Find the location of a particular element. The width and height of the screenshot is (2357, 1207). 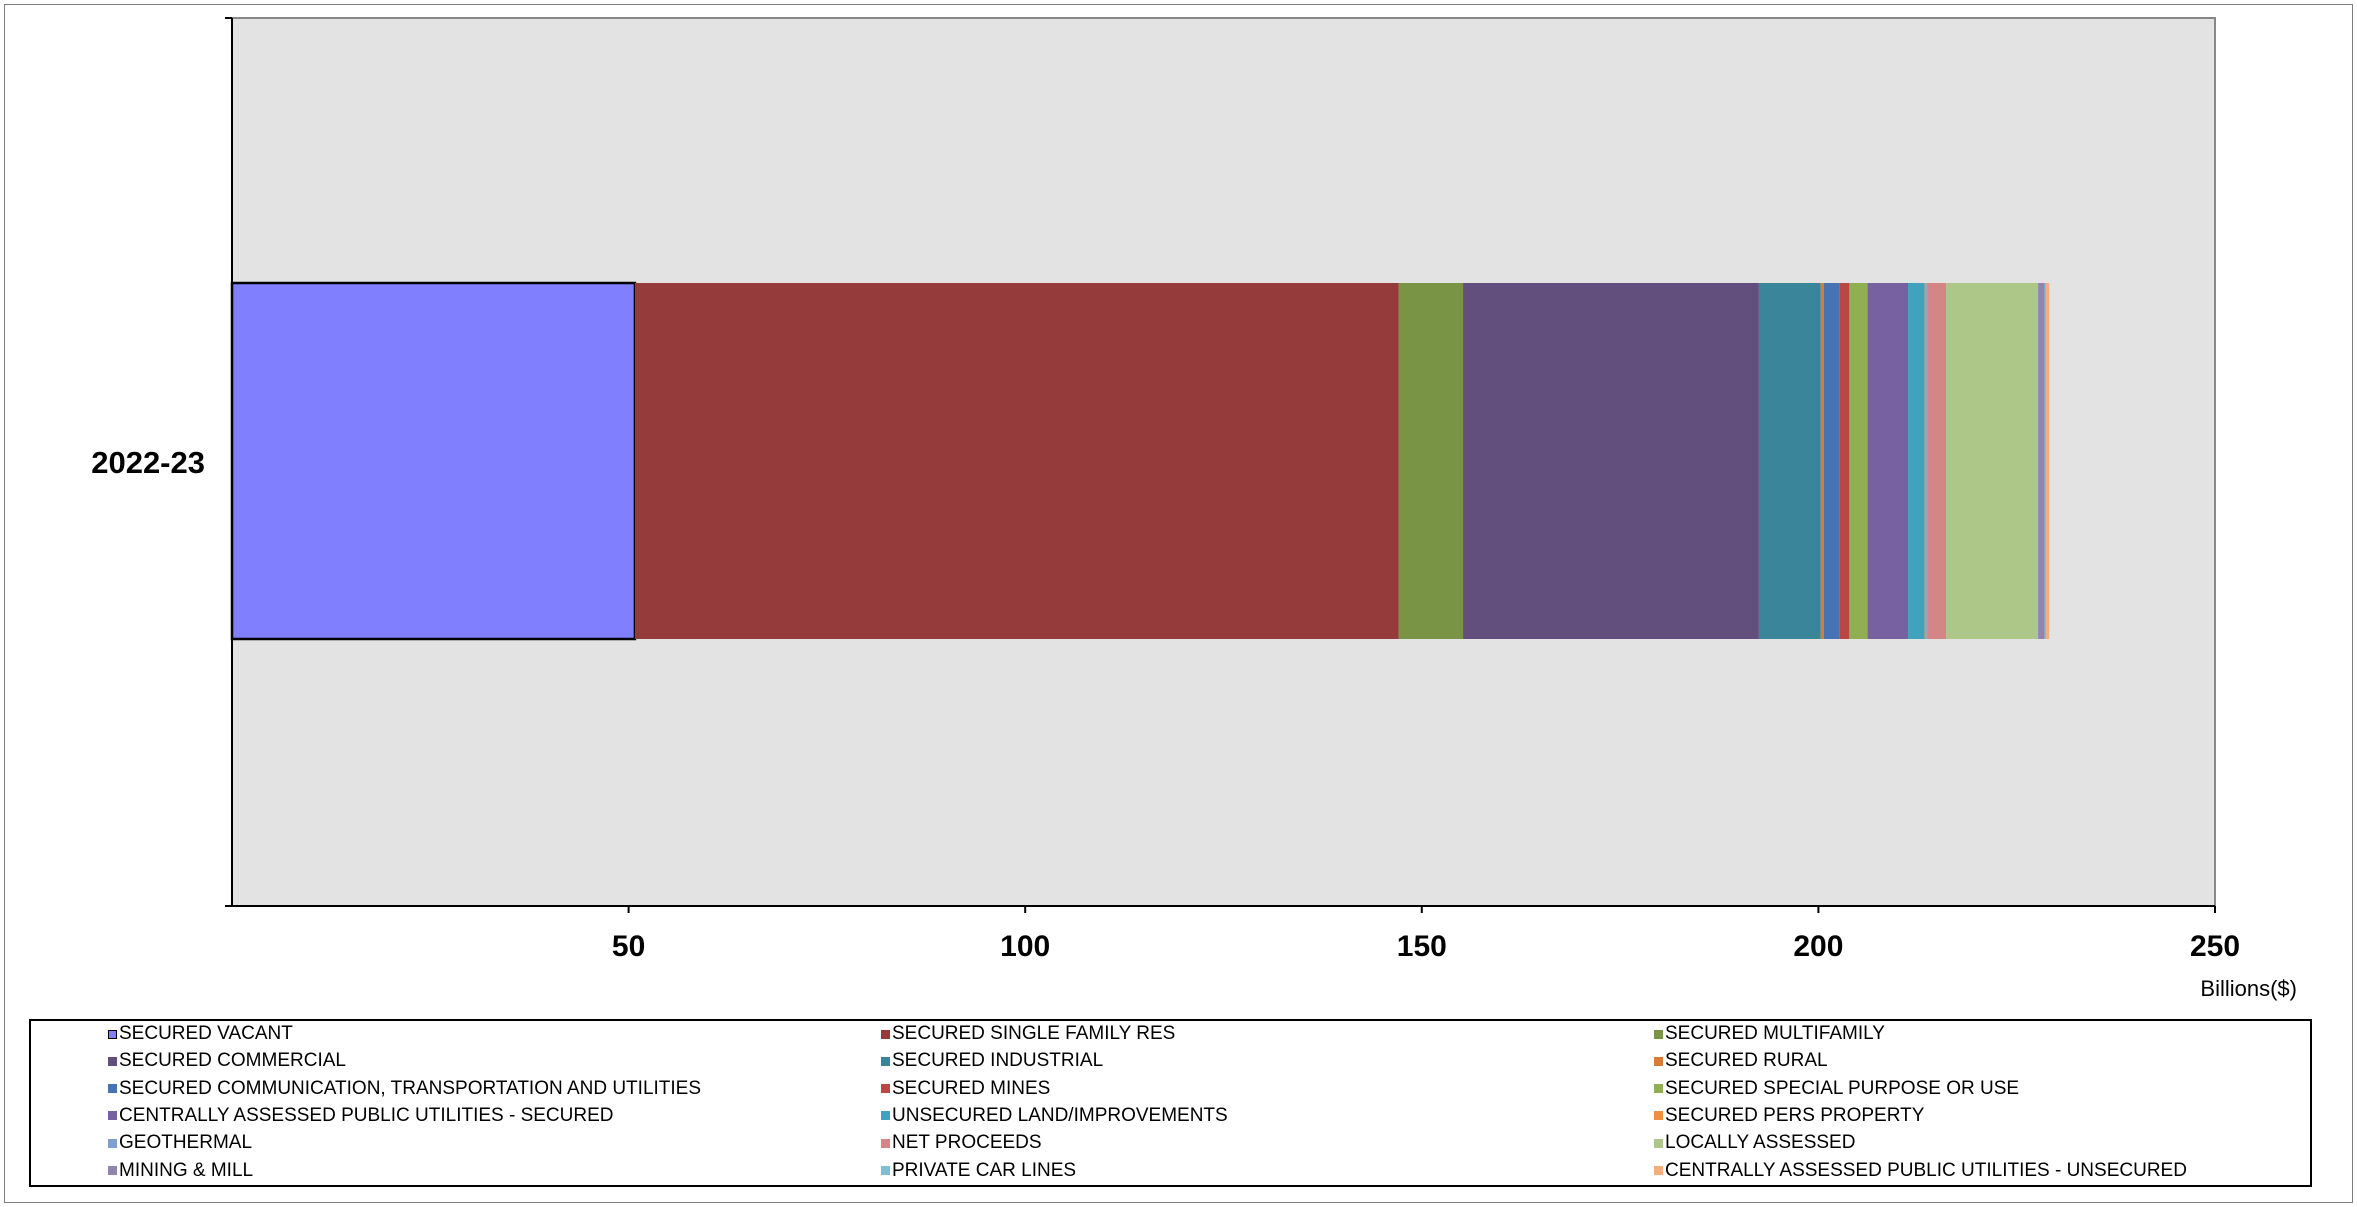

legend-item: SECURED SINGLE FAMILY RES is located at coordinates (1028, 1034).